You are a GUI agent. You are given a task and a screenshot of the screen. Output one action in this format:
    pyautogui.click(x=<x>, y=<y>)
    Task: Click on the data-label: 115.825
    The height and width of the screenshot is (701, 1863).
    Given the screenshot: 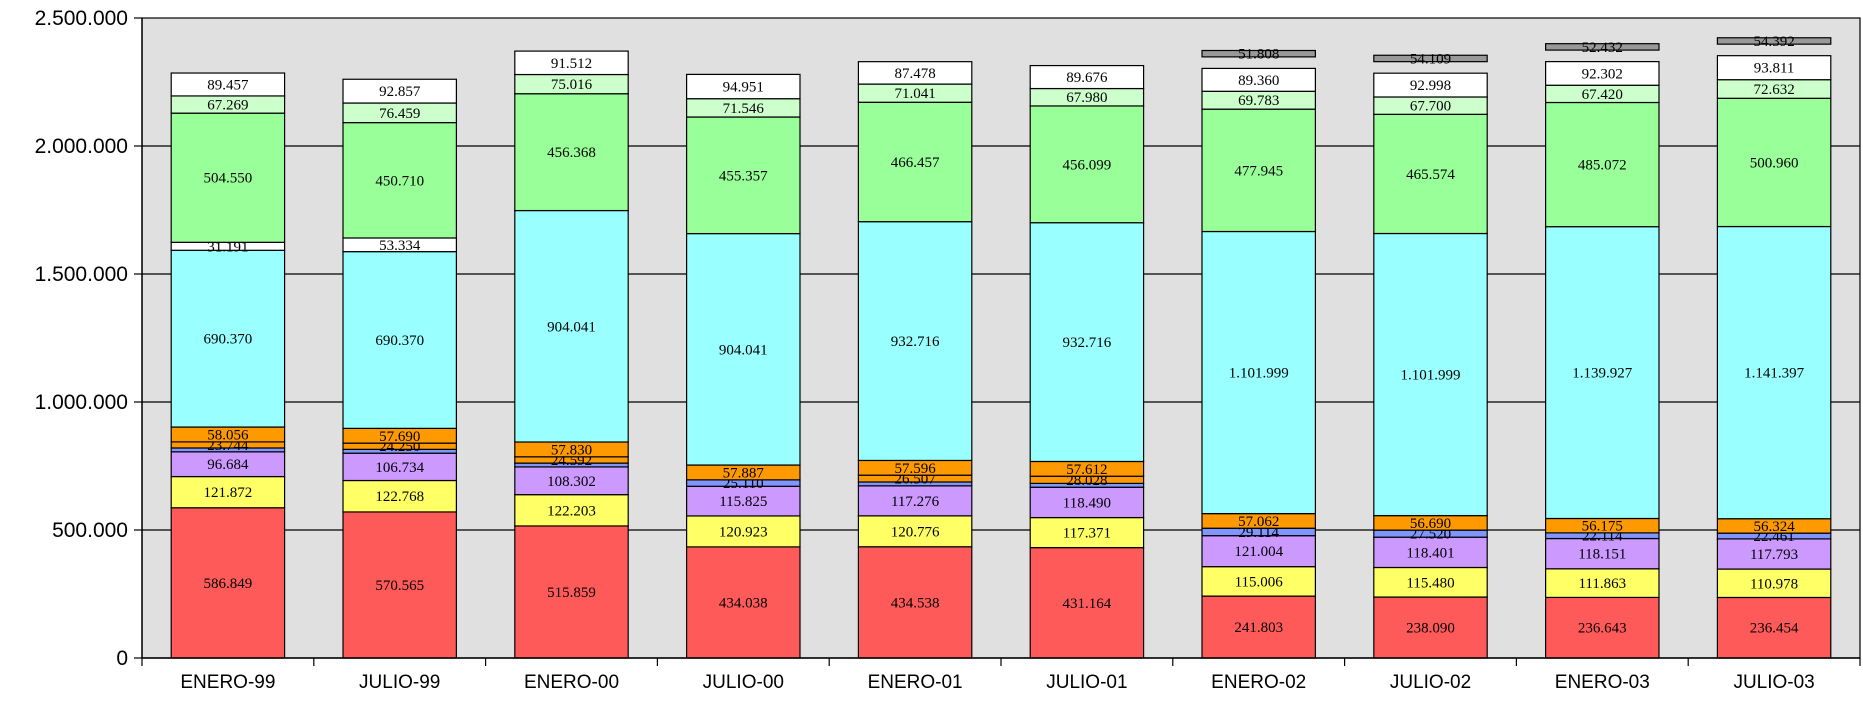 What is the action you would take?
    pyautogui.click(x=743, y=502)
    